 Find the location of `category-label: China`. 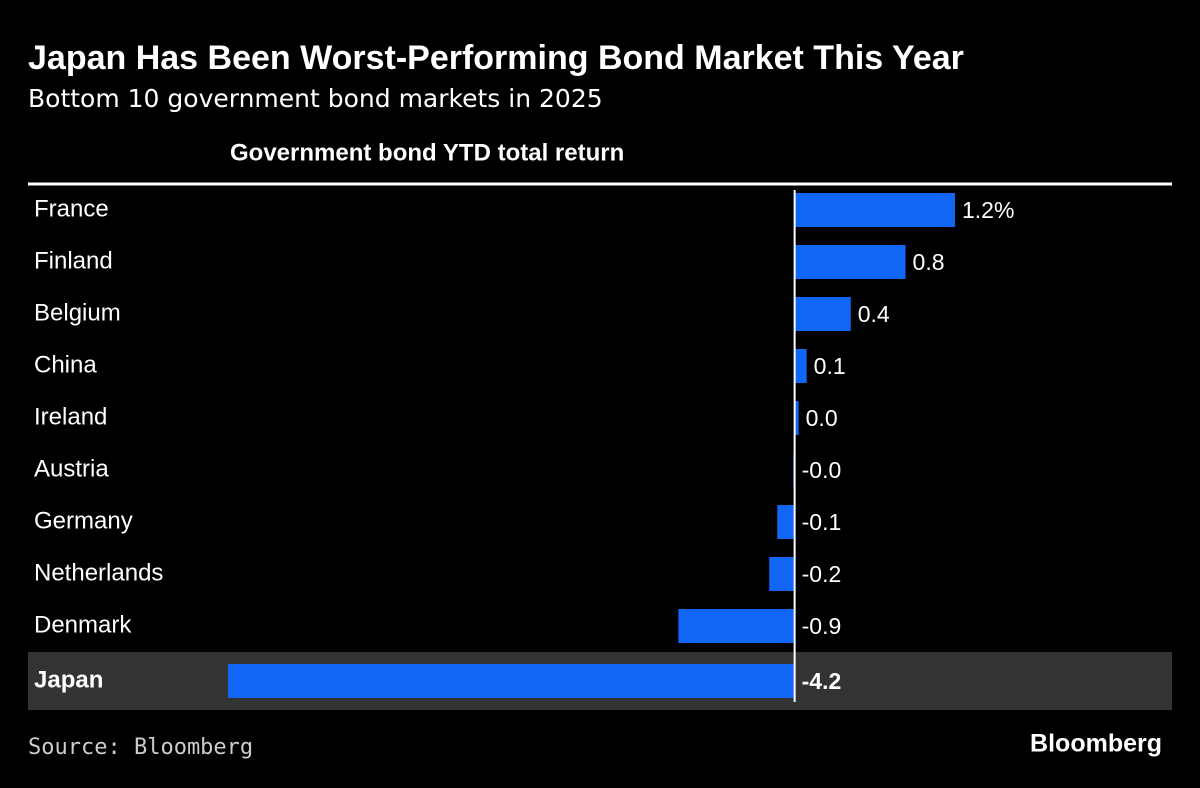

category-label: China is located at coordinates (65, 364).